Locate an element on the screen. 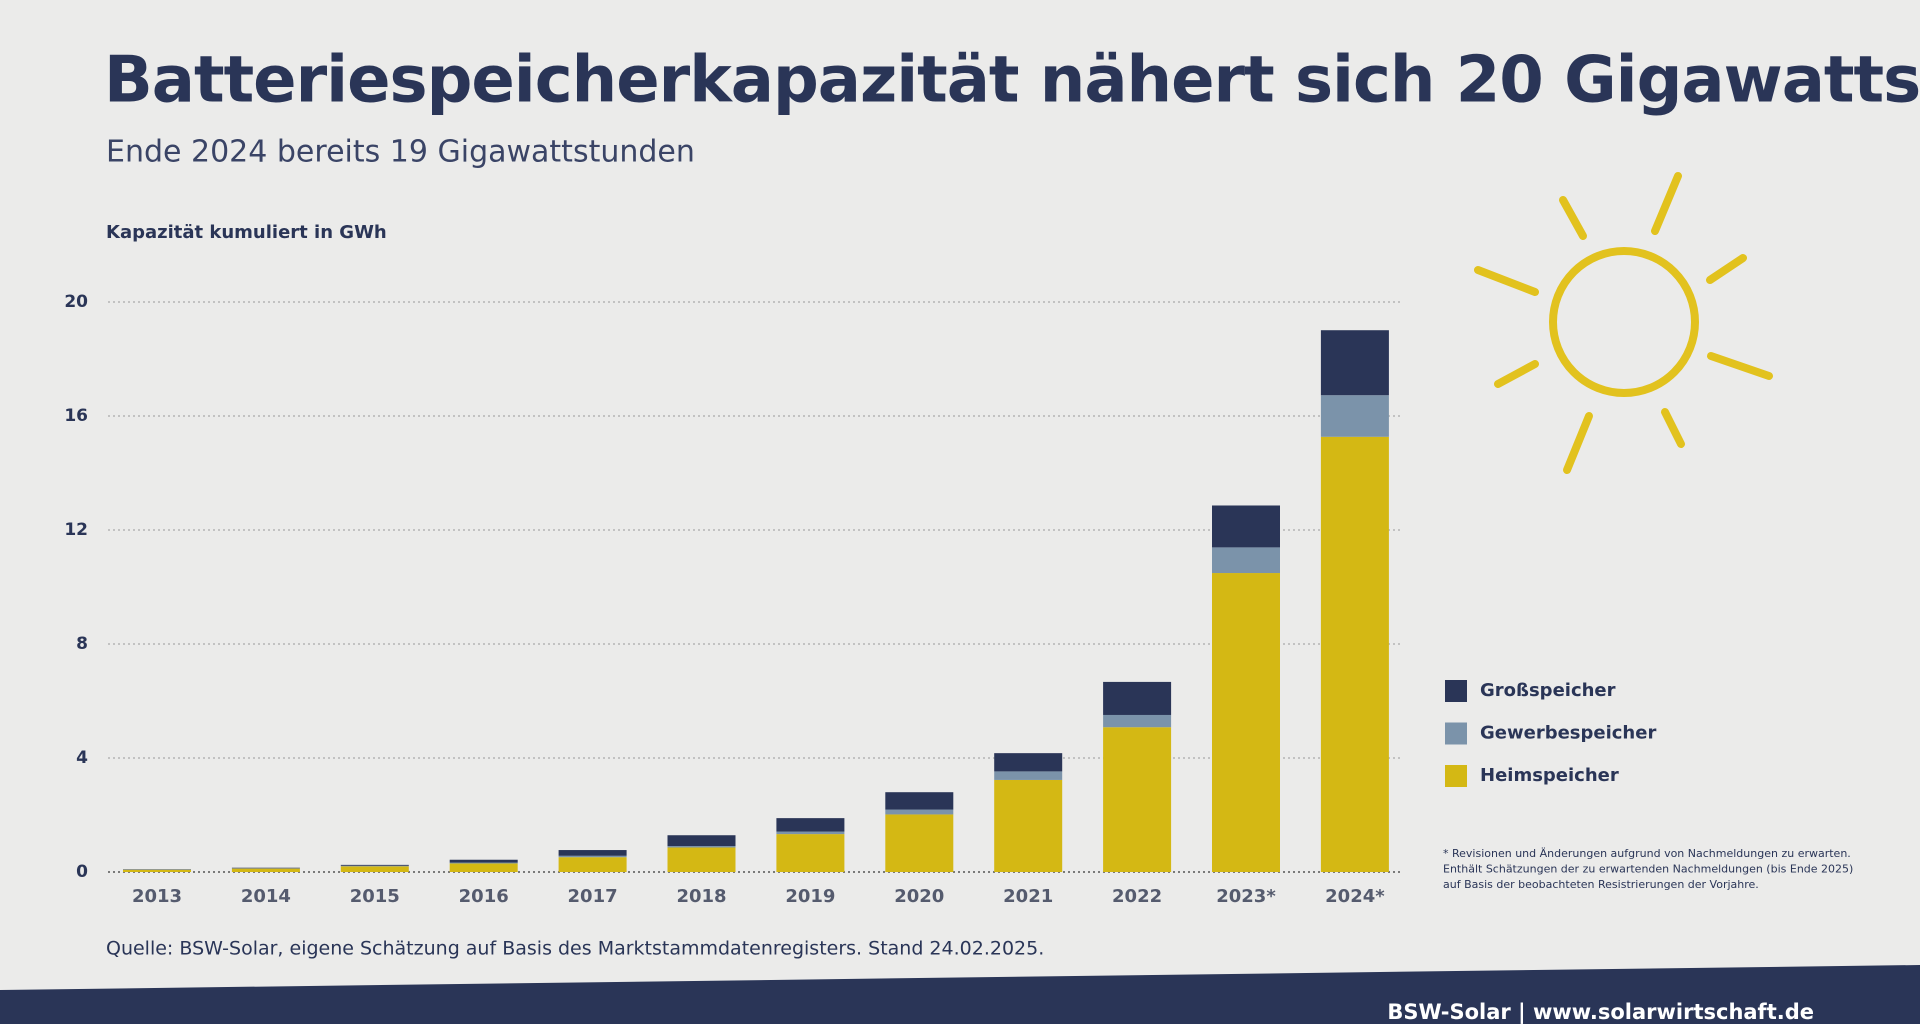 The width and height of the screenshot is (1920, 1024). y-tick-label: 4 is located at coordinates (82, 758).